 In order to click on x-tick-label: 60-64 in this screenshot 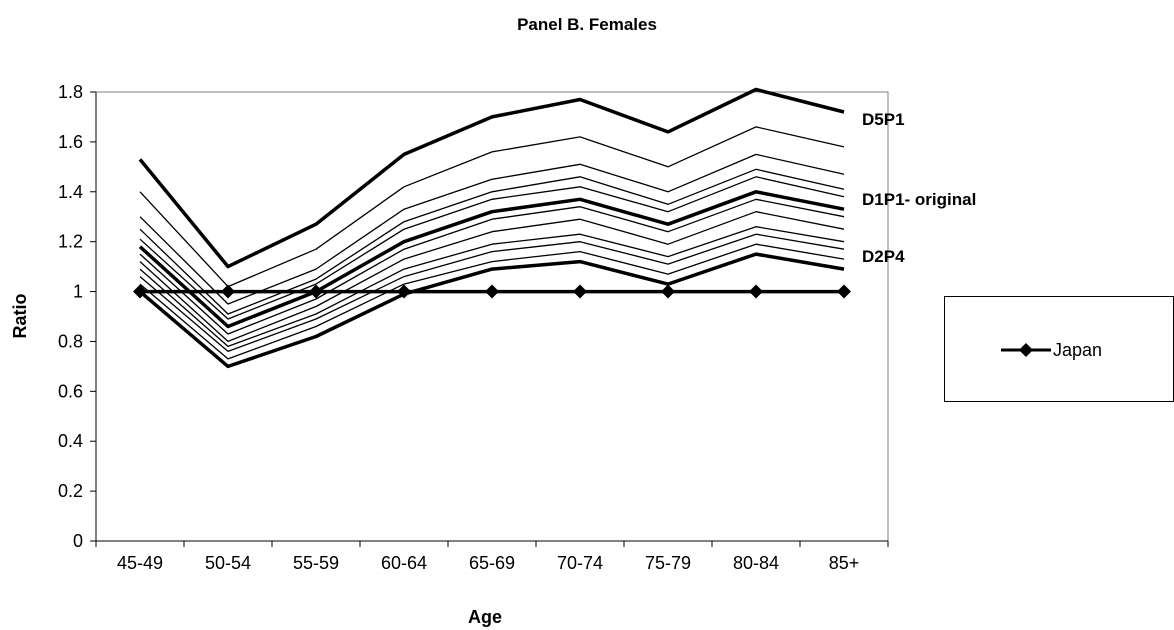, I will do `click(404, 563)`.